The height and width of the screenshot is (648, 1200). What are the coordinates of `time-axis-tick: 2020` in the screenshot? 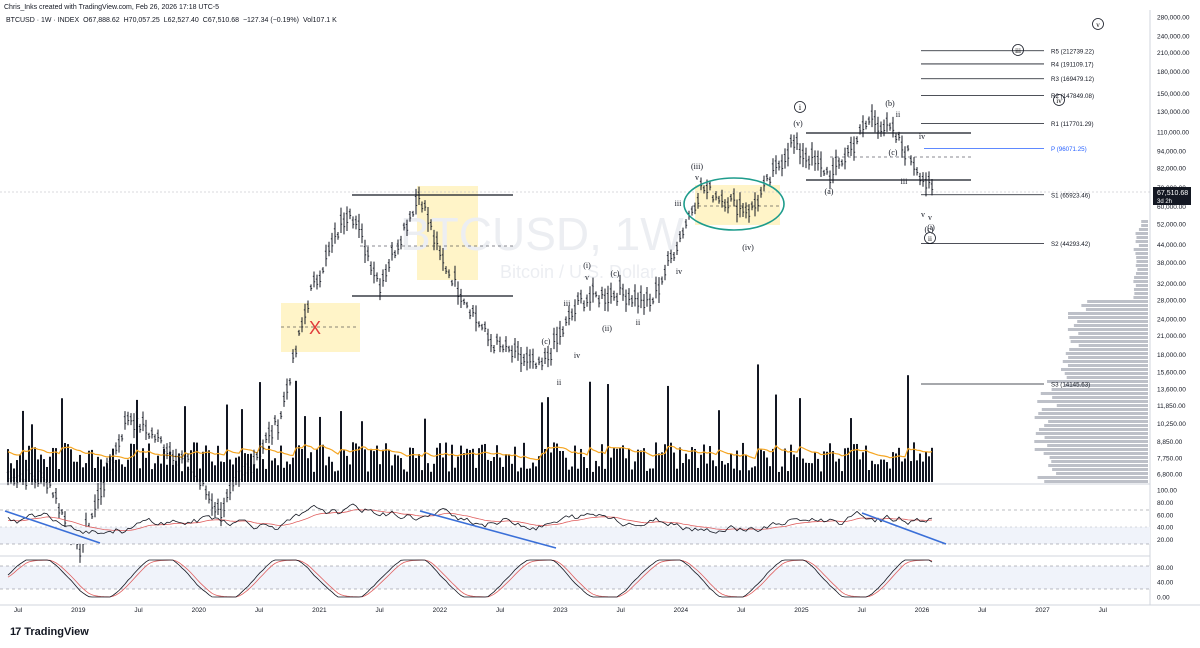 It's located at (199, 610).